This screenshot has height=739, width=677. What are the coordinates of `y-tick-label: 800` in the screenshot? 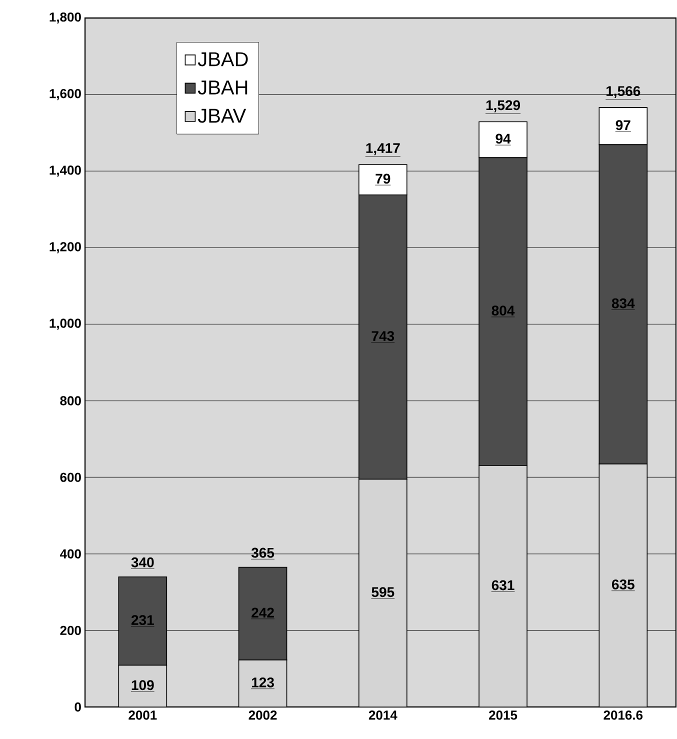 It's located at (71, 401).